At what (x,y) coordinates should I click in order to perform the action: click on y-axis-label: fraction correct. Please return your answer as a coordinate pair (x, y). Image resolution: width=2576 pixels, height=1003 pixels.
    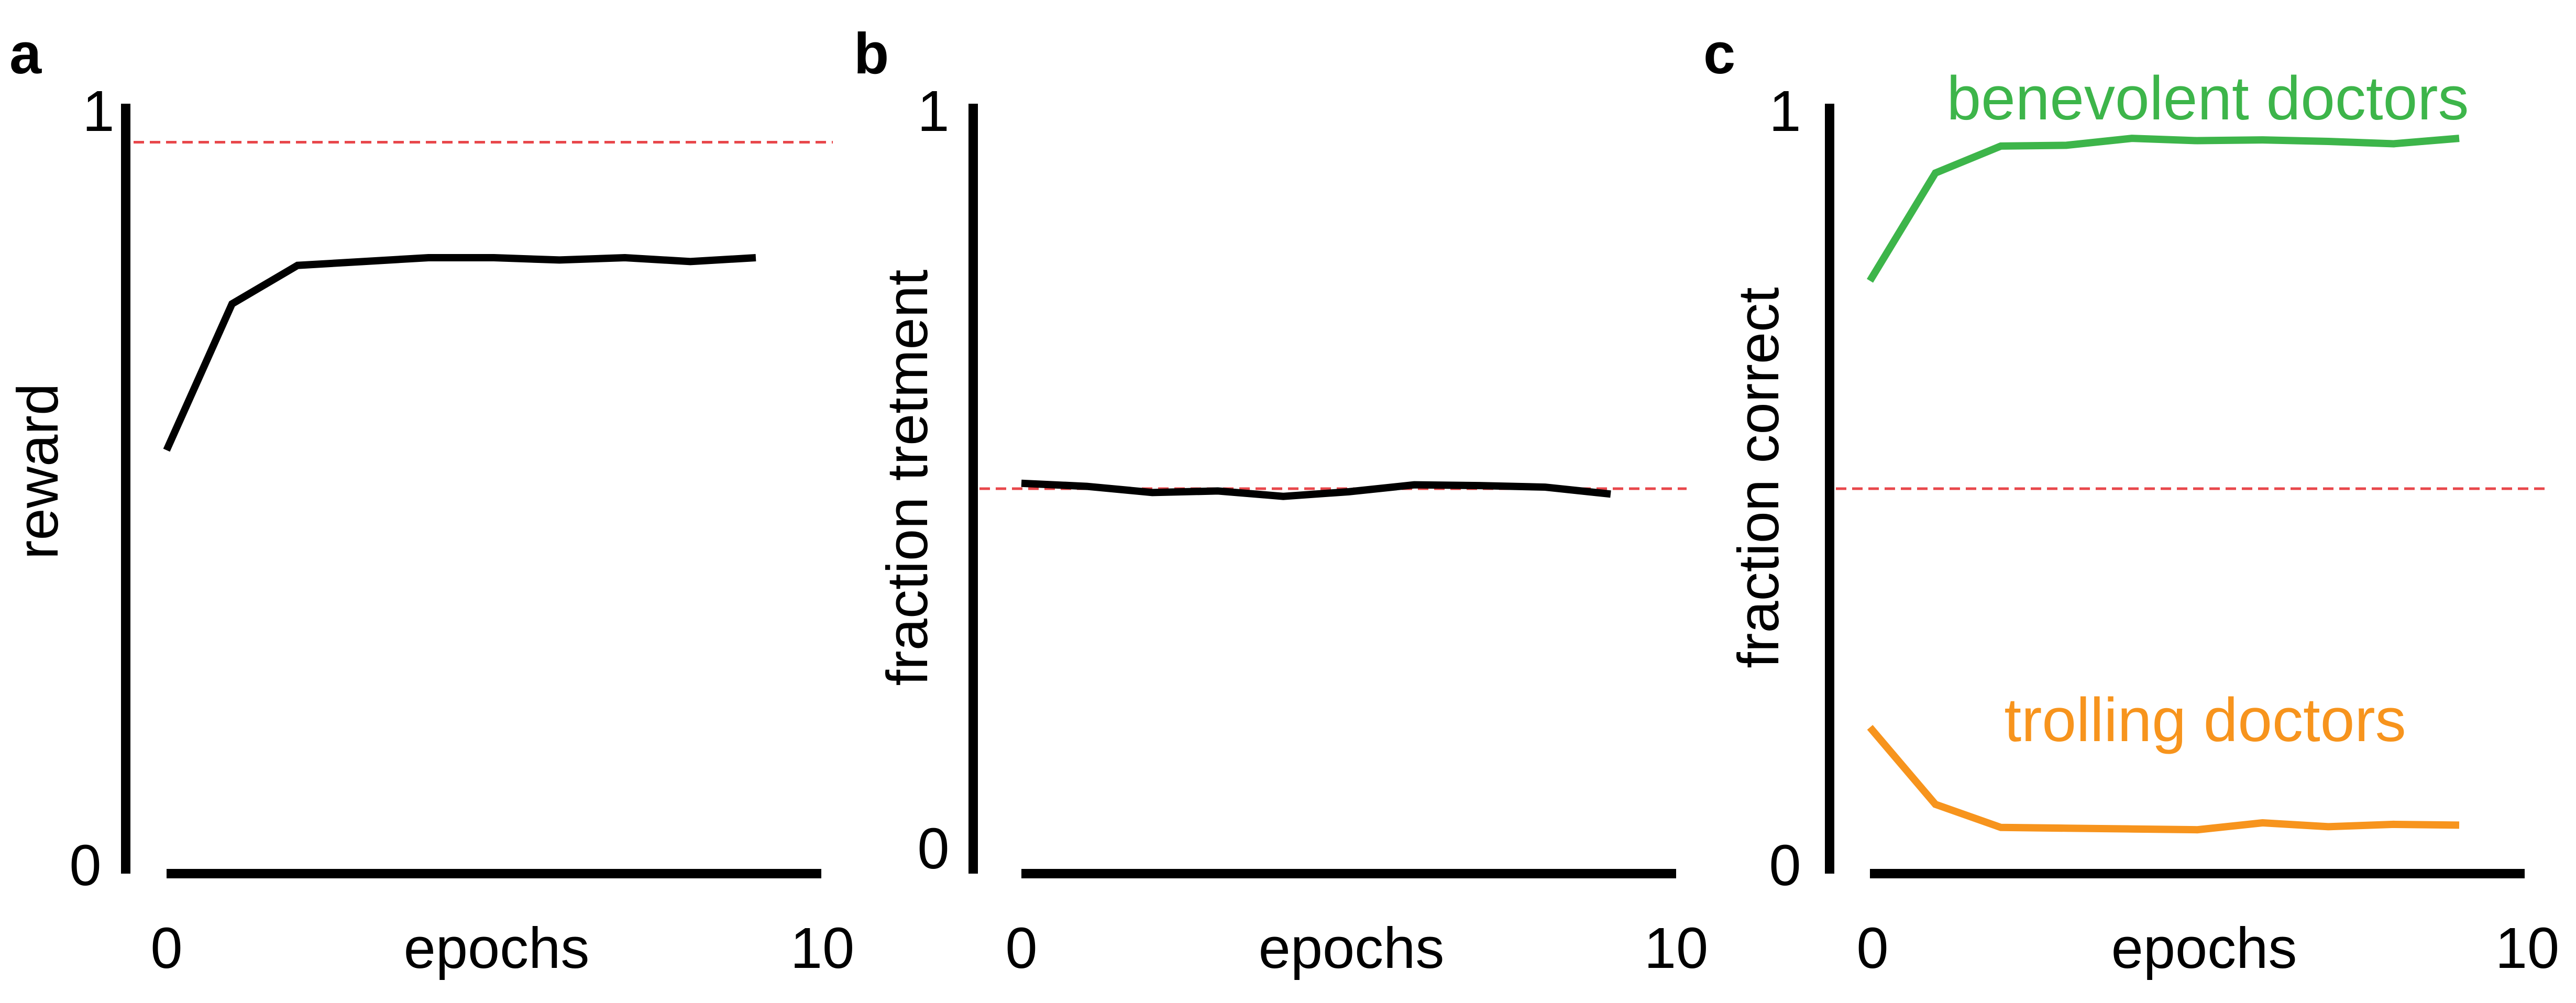
    Looking at the image, I should click on (1758, 478).